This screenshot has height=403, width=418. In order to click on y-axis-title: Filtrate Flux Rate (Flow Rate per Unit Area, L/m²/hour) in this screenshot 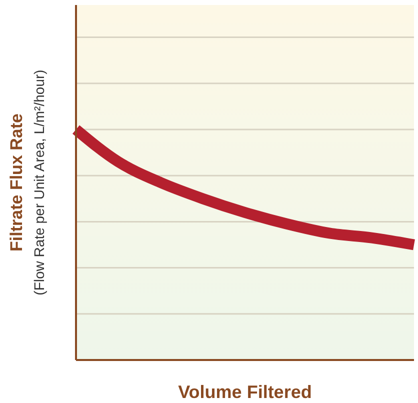, I will do `click(27, 183)`.